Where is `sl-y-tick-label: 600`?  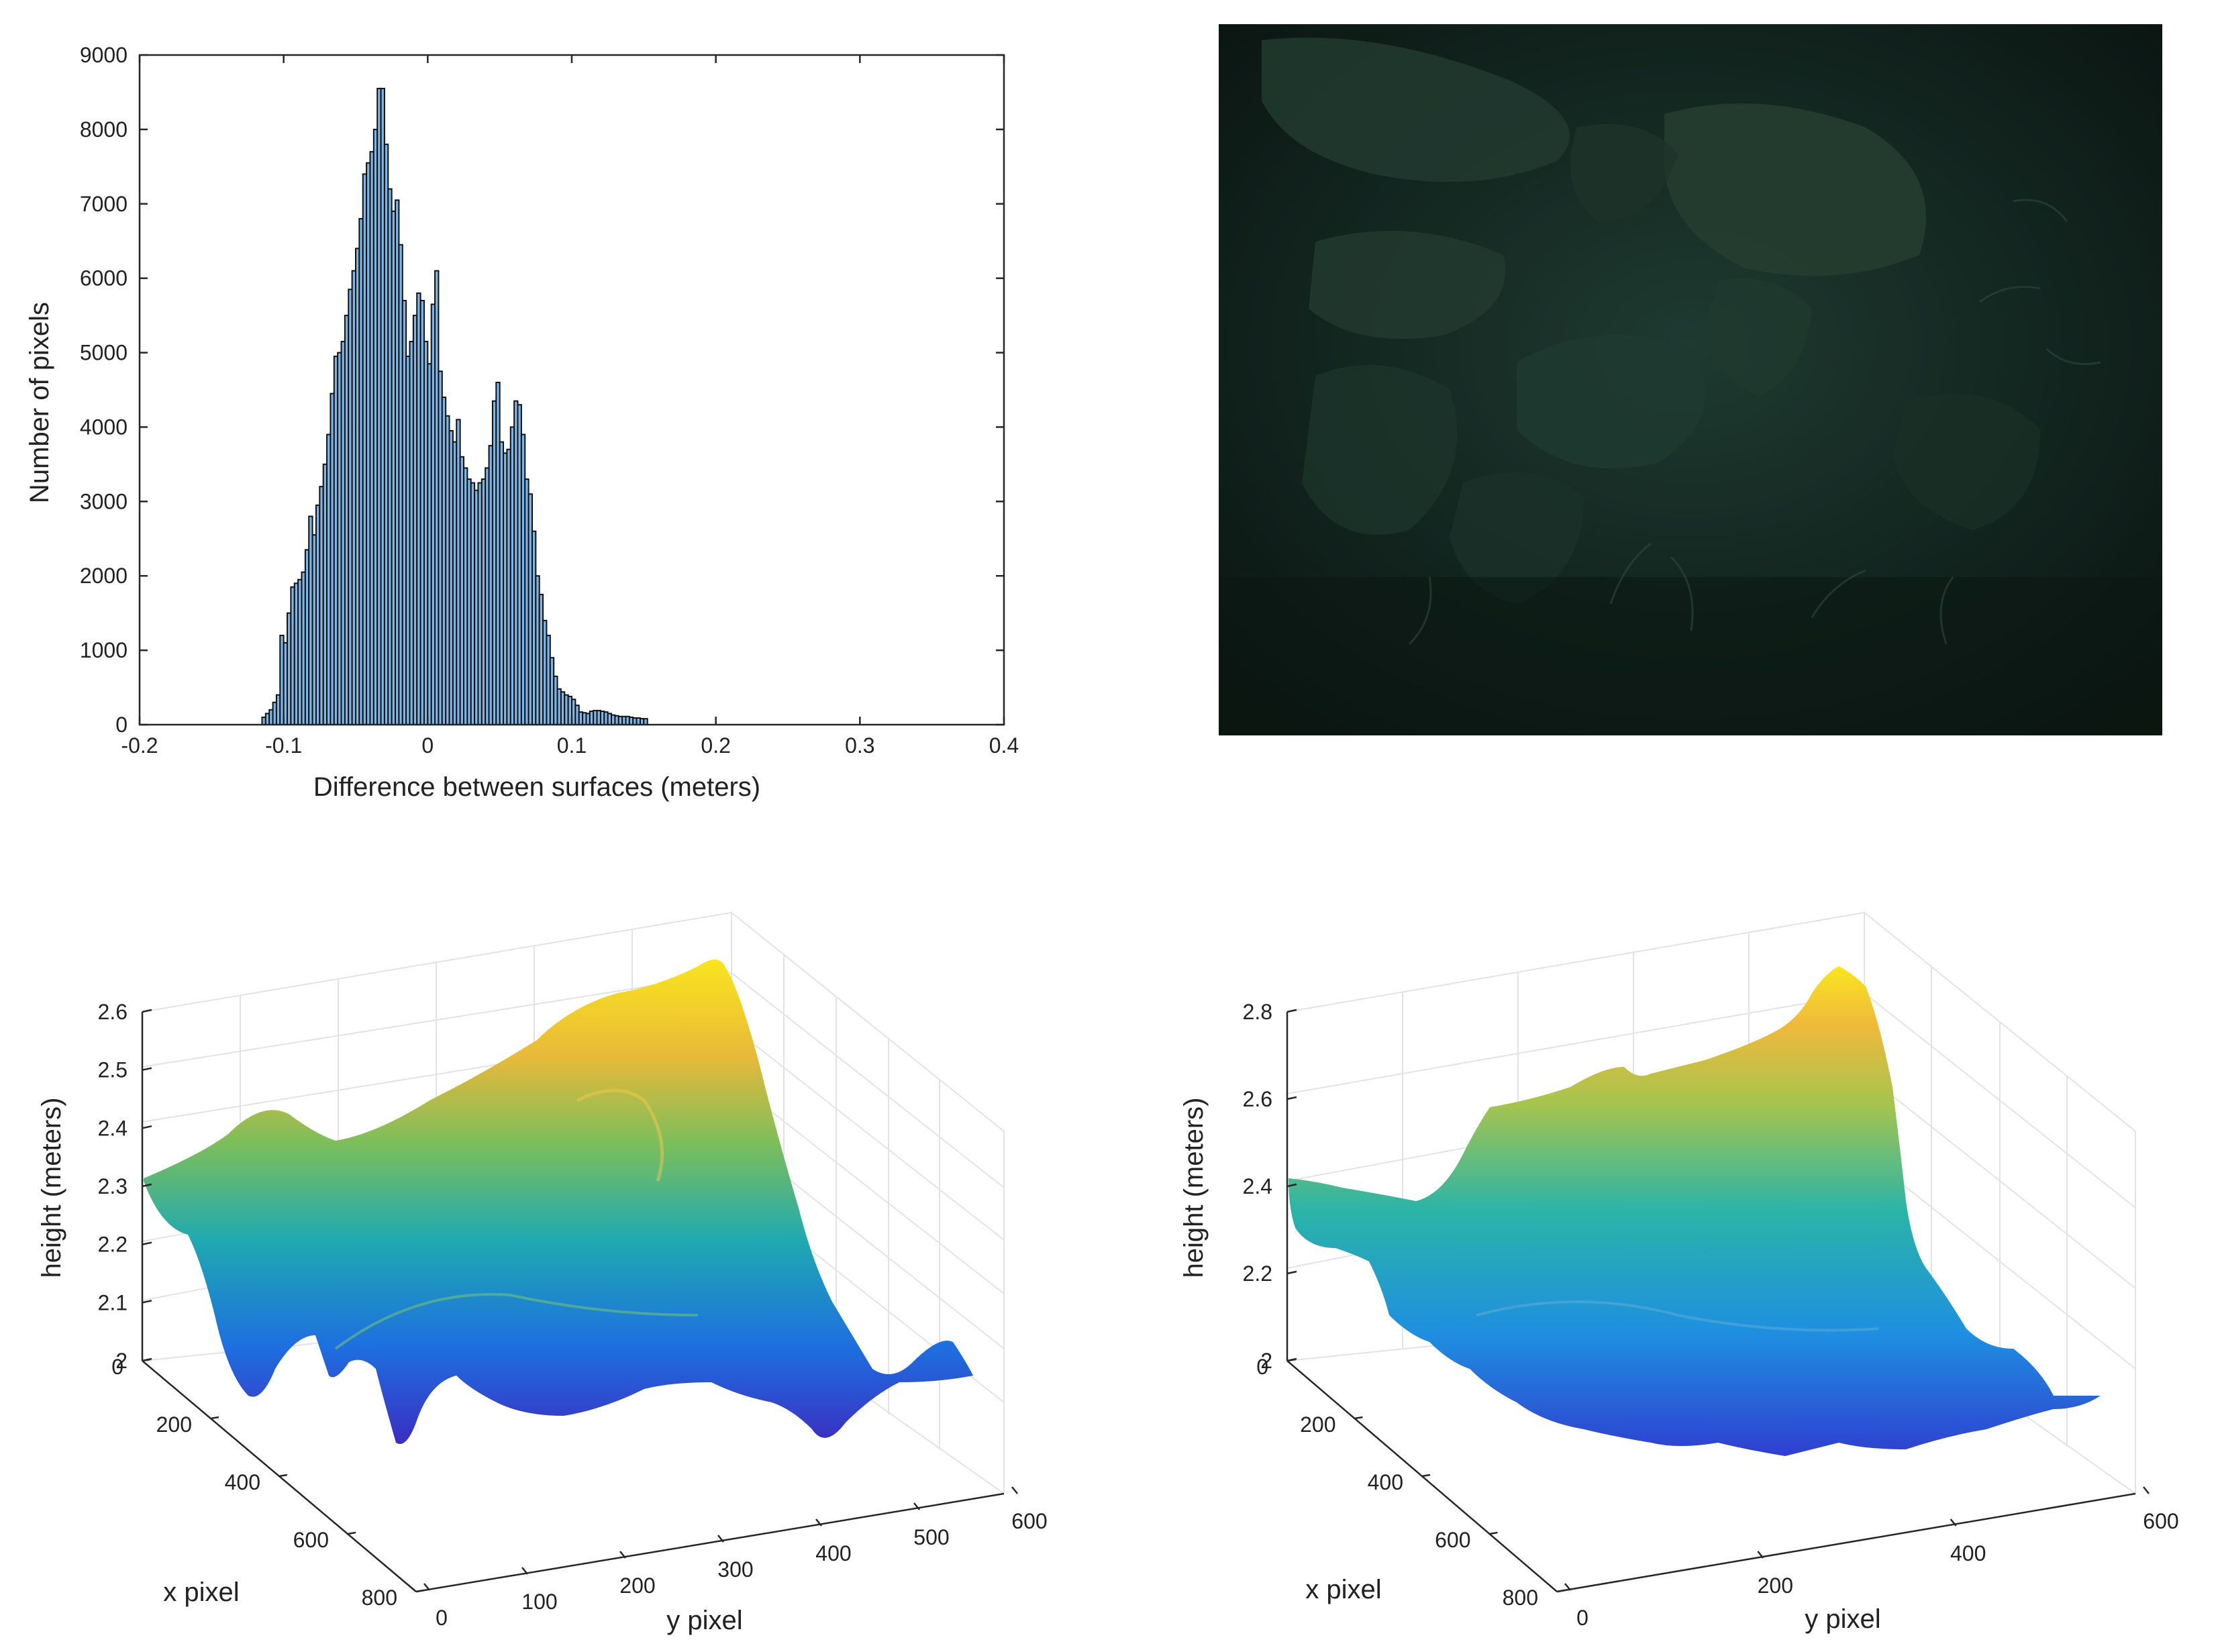 sl-y-tick-label: 600 is located at coordinates (1029, 1521).